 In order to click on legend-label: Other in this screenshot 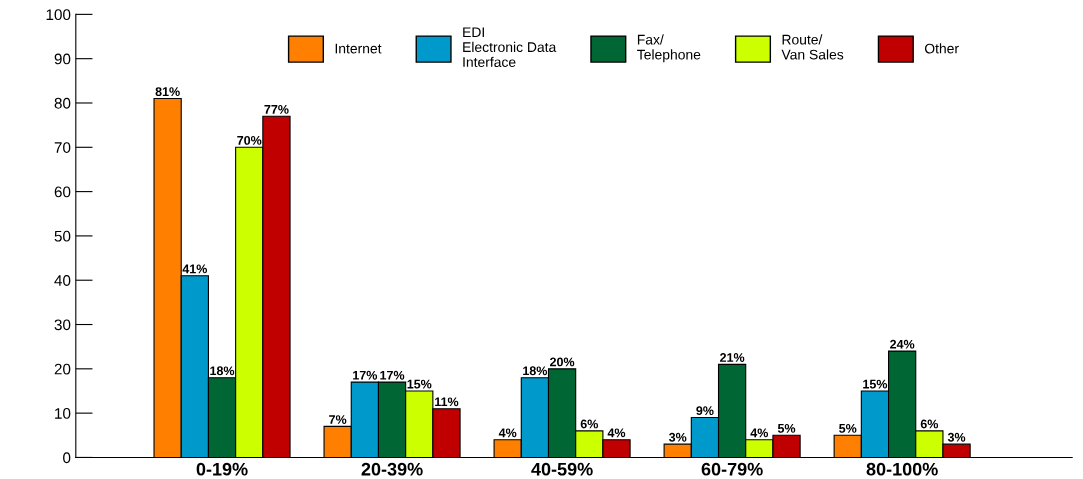, I will do `click(941, 48)`.